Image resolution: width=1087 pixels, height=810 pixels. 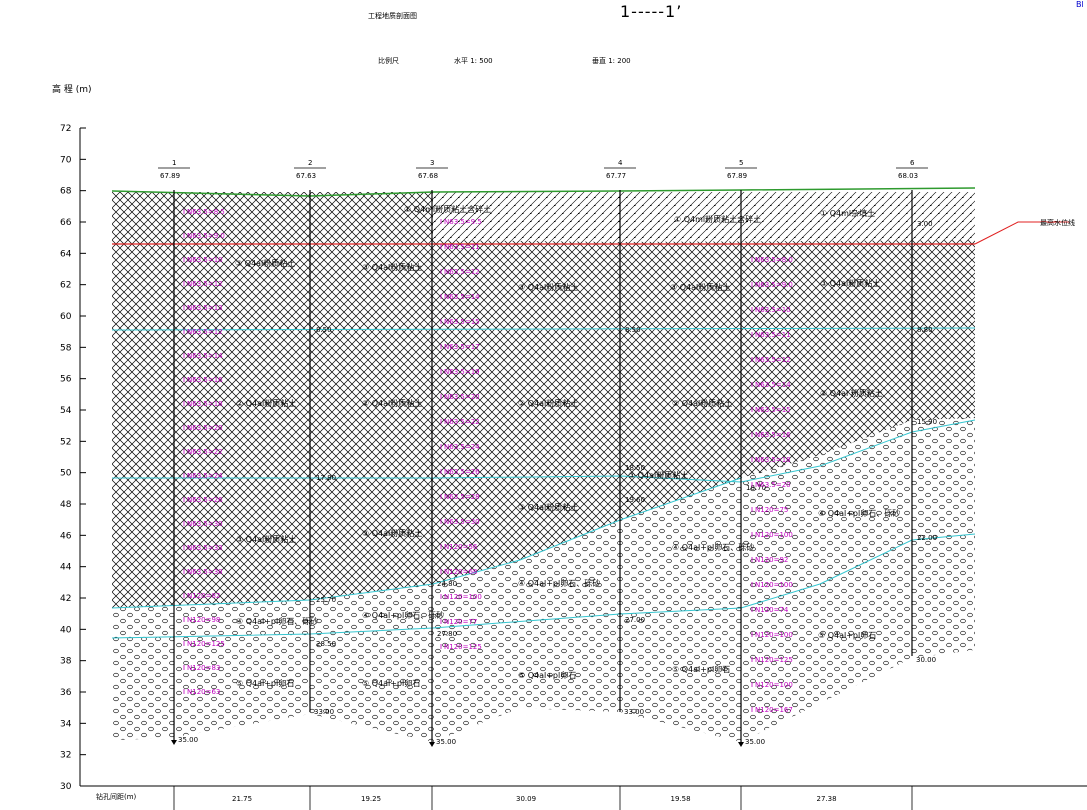 I want to click on spt-value: N63.5=16, so click(x=773, y=435).